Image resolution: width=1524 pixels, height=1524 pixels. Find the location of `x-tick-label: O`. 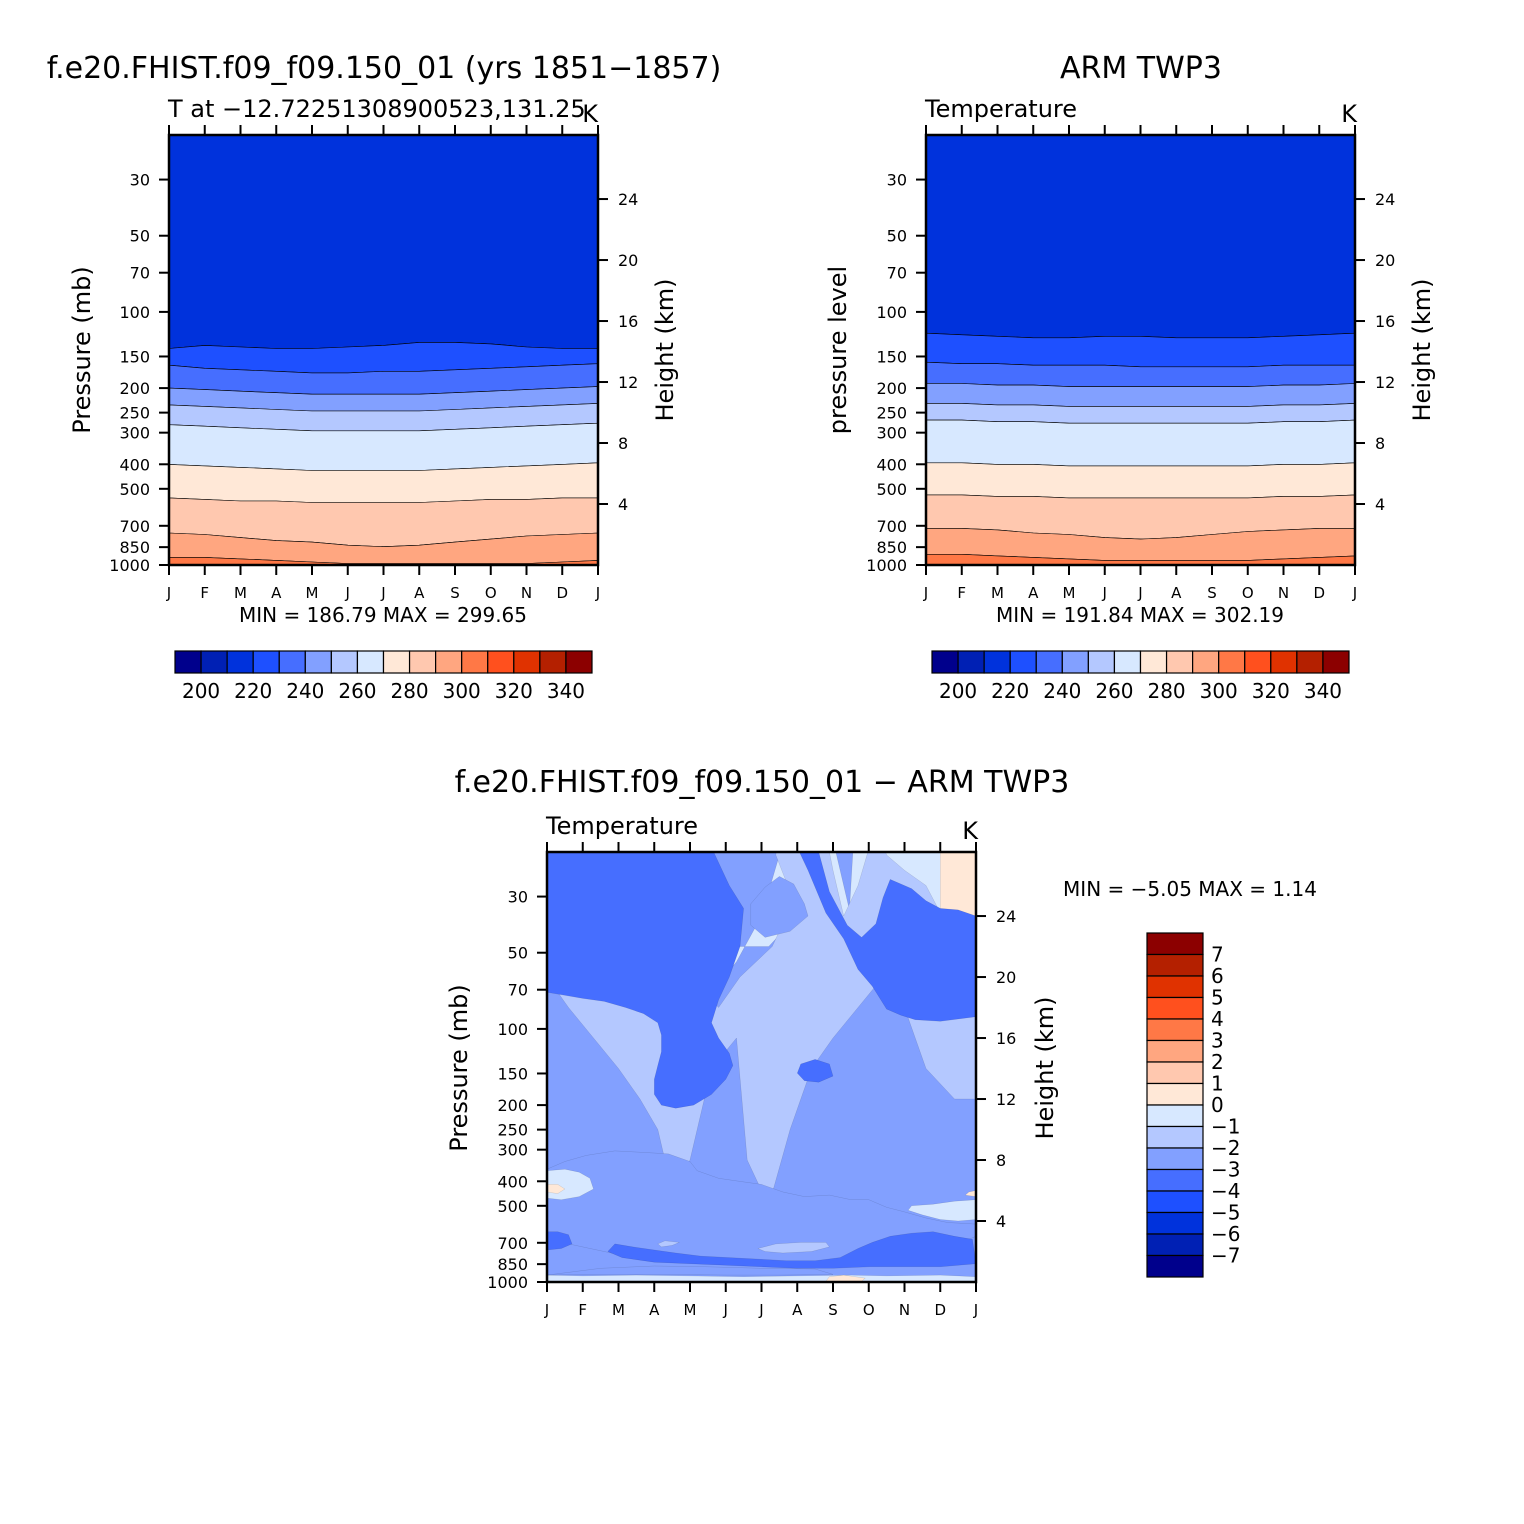

x-tick-label: O is located at coordinates (869, 1310).